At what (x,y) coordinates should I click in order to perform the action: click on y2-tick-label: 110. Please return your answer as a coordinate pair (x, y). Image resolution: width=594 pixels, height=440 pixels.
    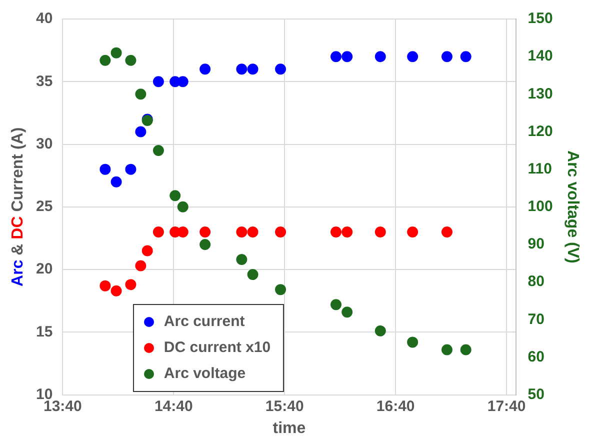
    Looking at the image, I should click on (540, 169).